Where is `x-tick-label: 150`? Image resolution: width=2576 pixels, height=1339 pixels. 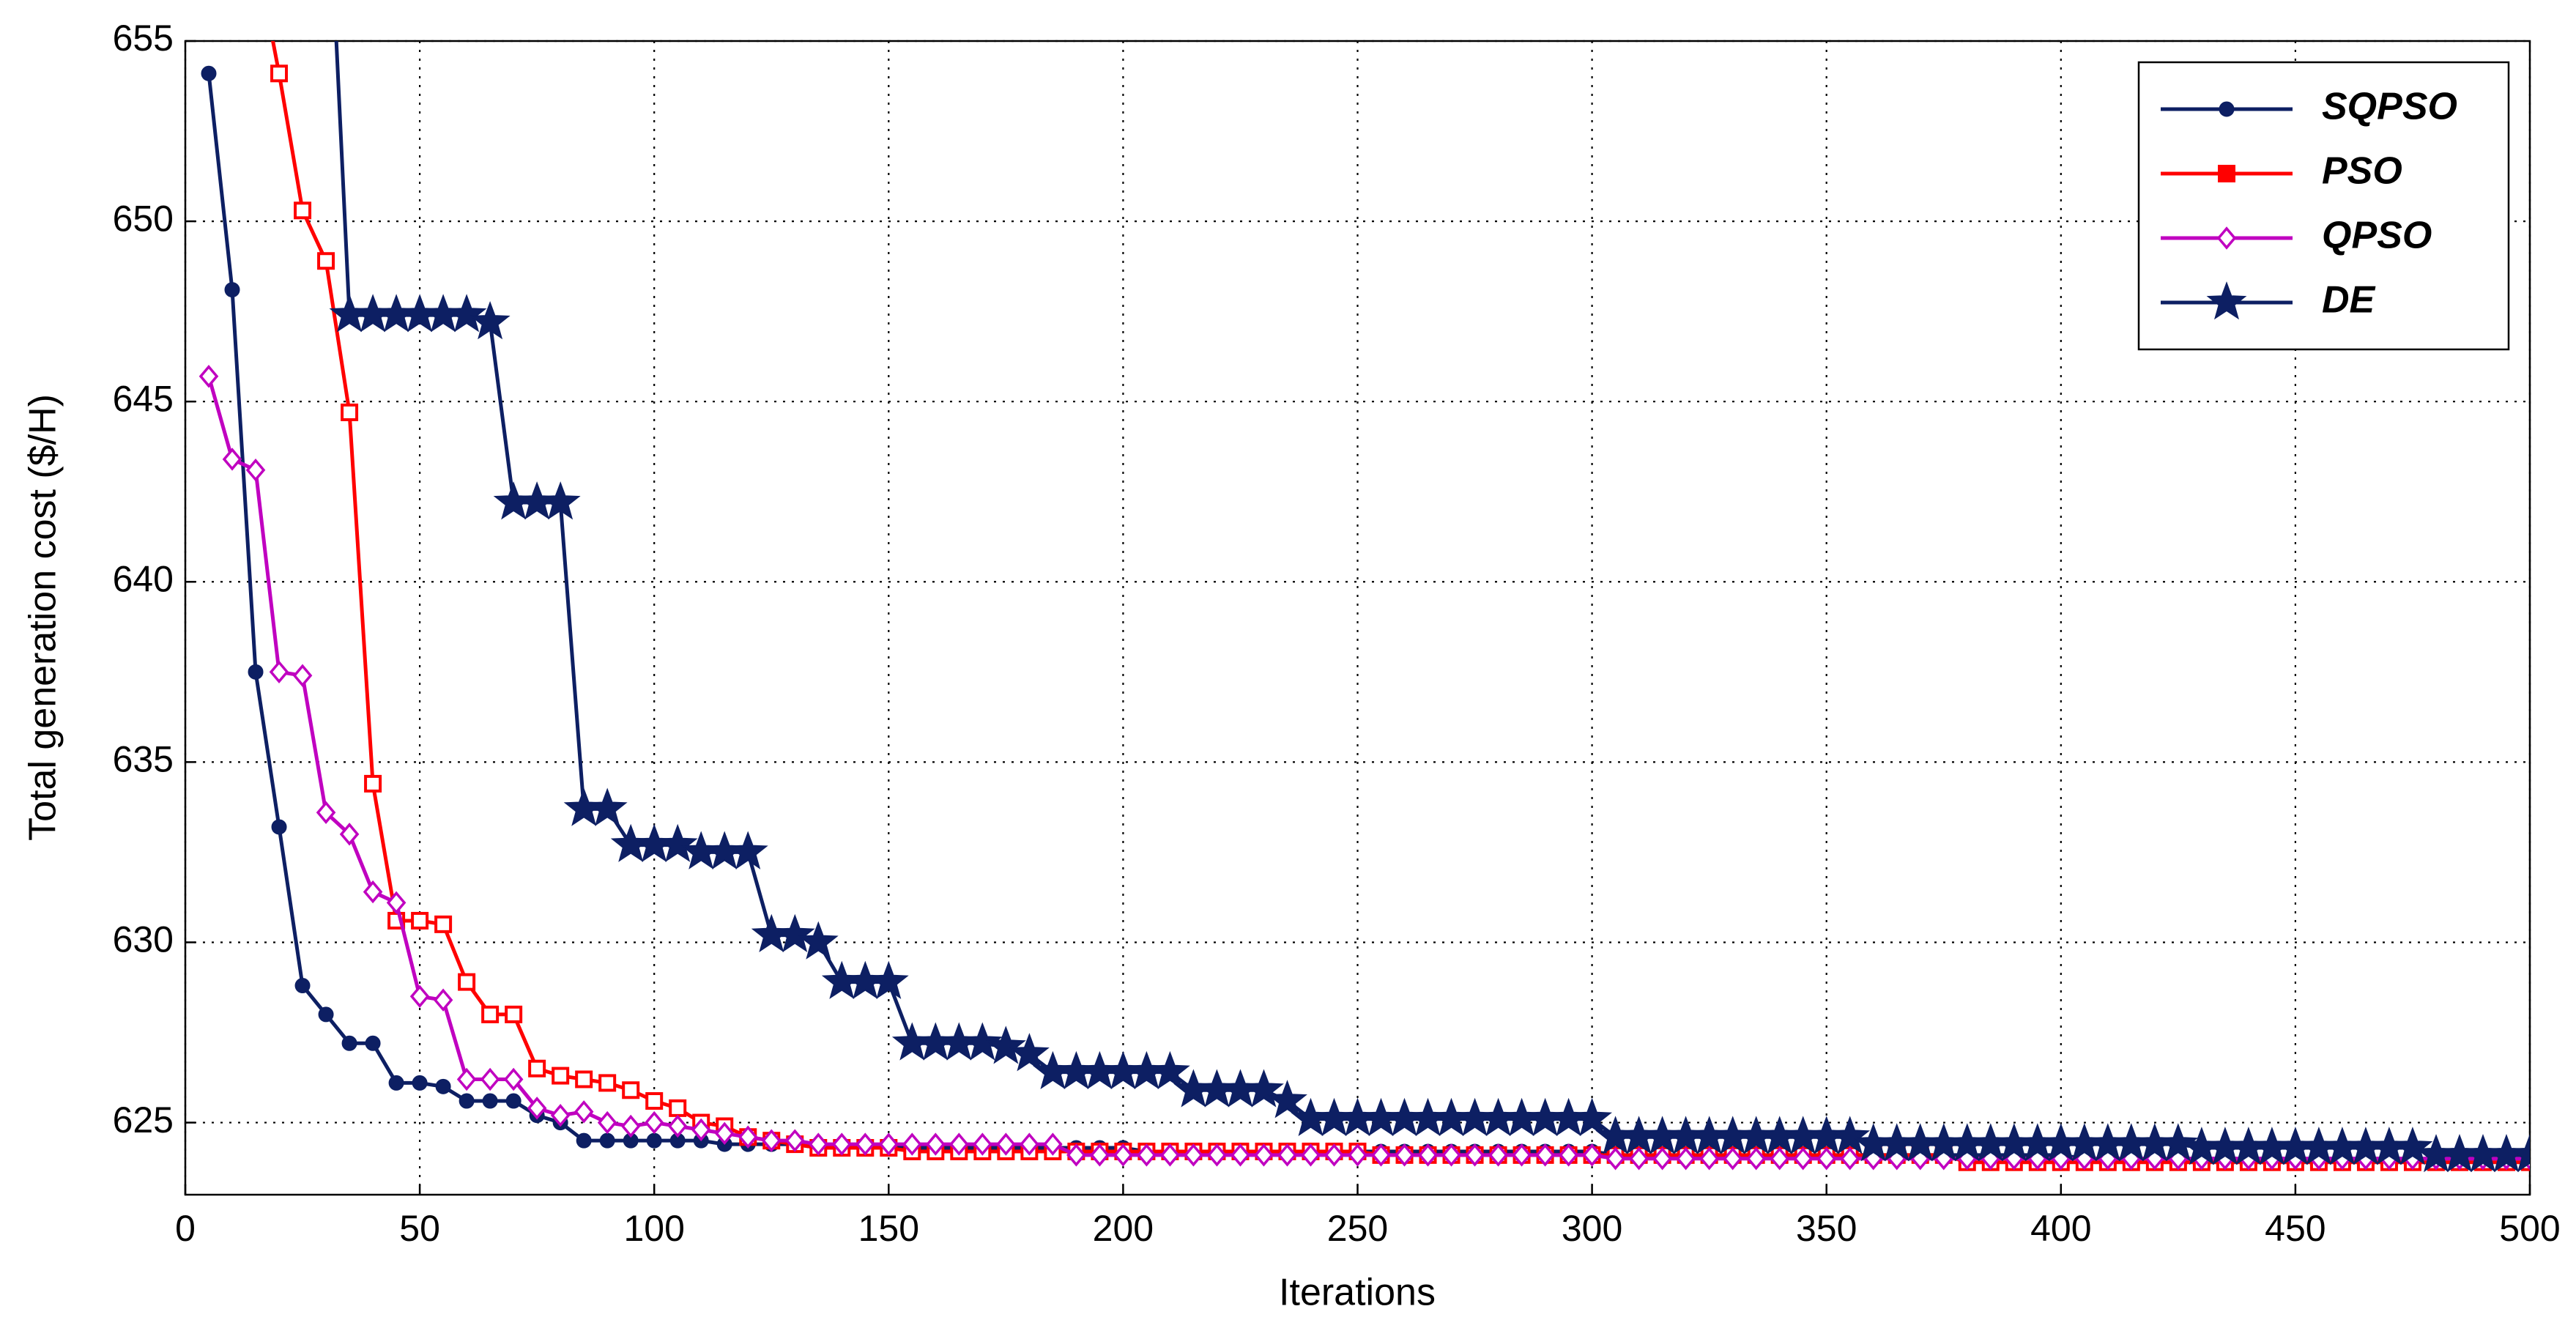 x-tick-label: 150 is located at coordinates (888, 1228).